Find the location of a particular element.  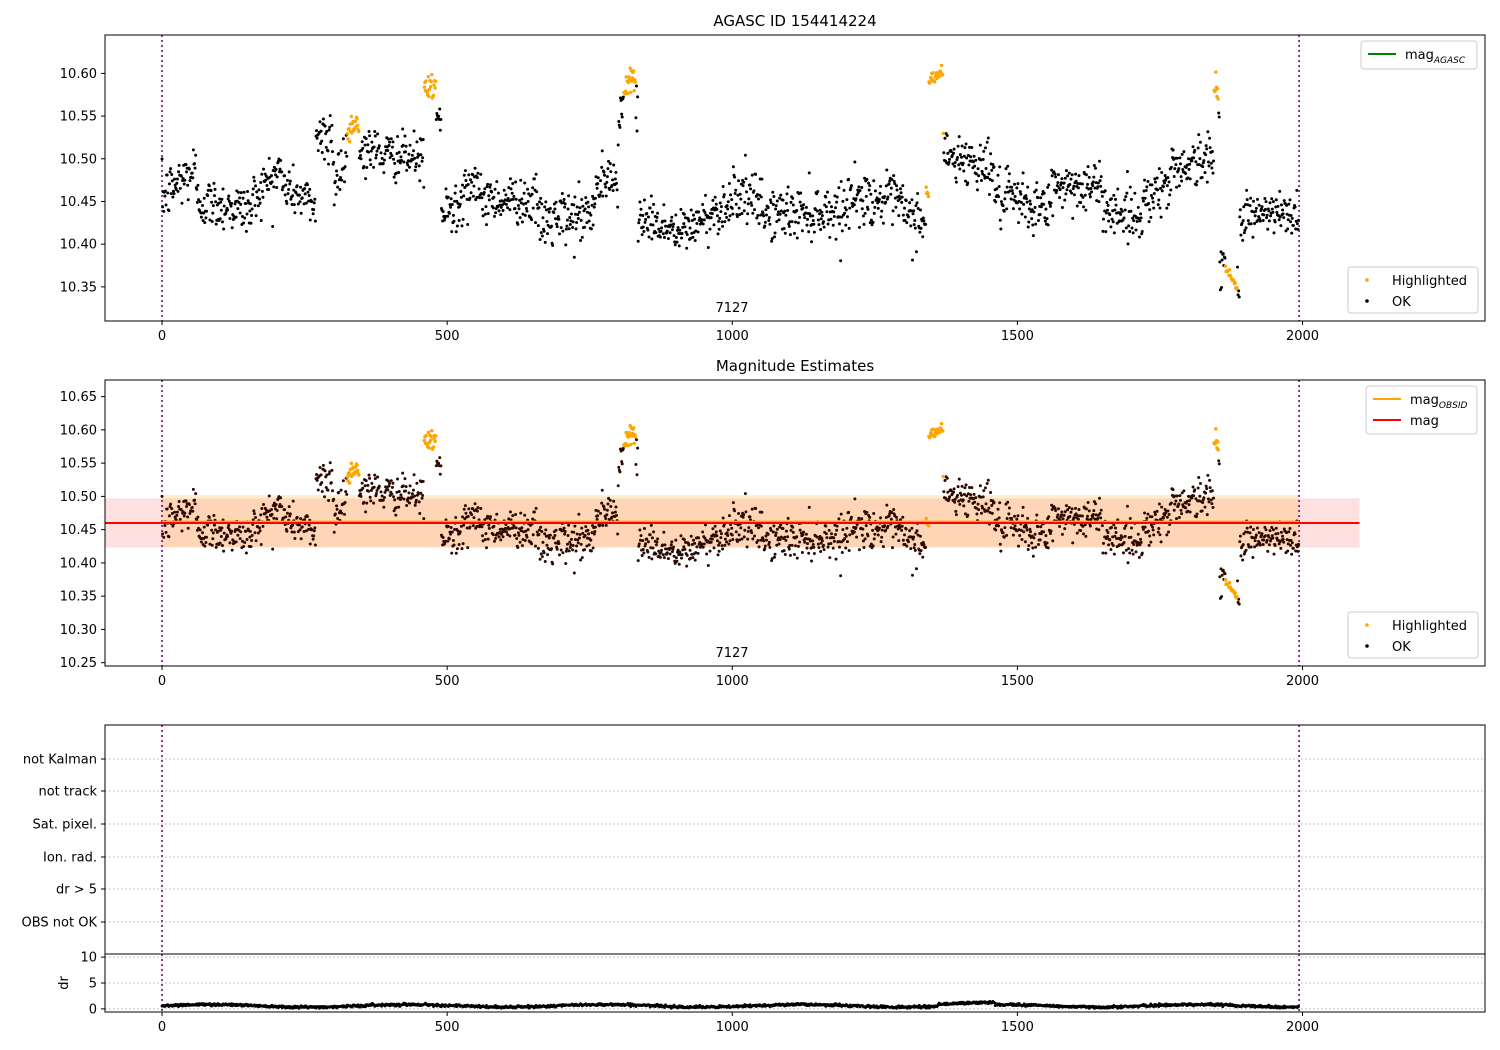

highlighted-point is located at coordinates (628, 82).